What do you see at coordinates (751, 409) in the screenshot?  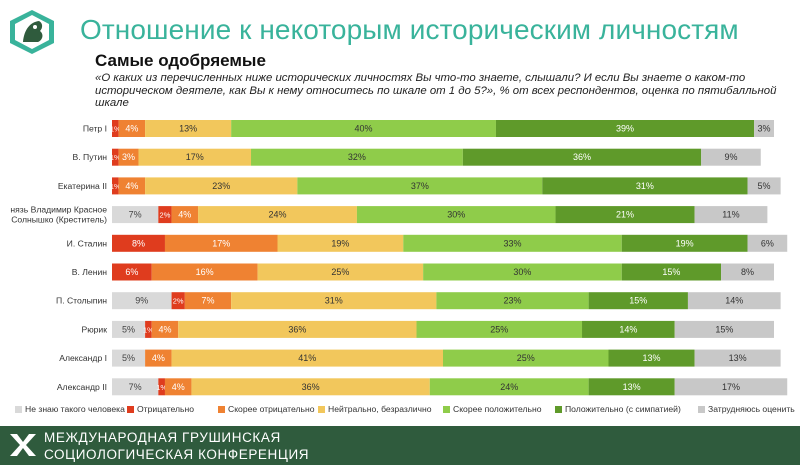 I see `legend-label: Затрудняюсь оценить` at bounding box center [751, 409].